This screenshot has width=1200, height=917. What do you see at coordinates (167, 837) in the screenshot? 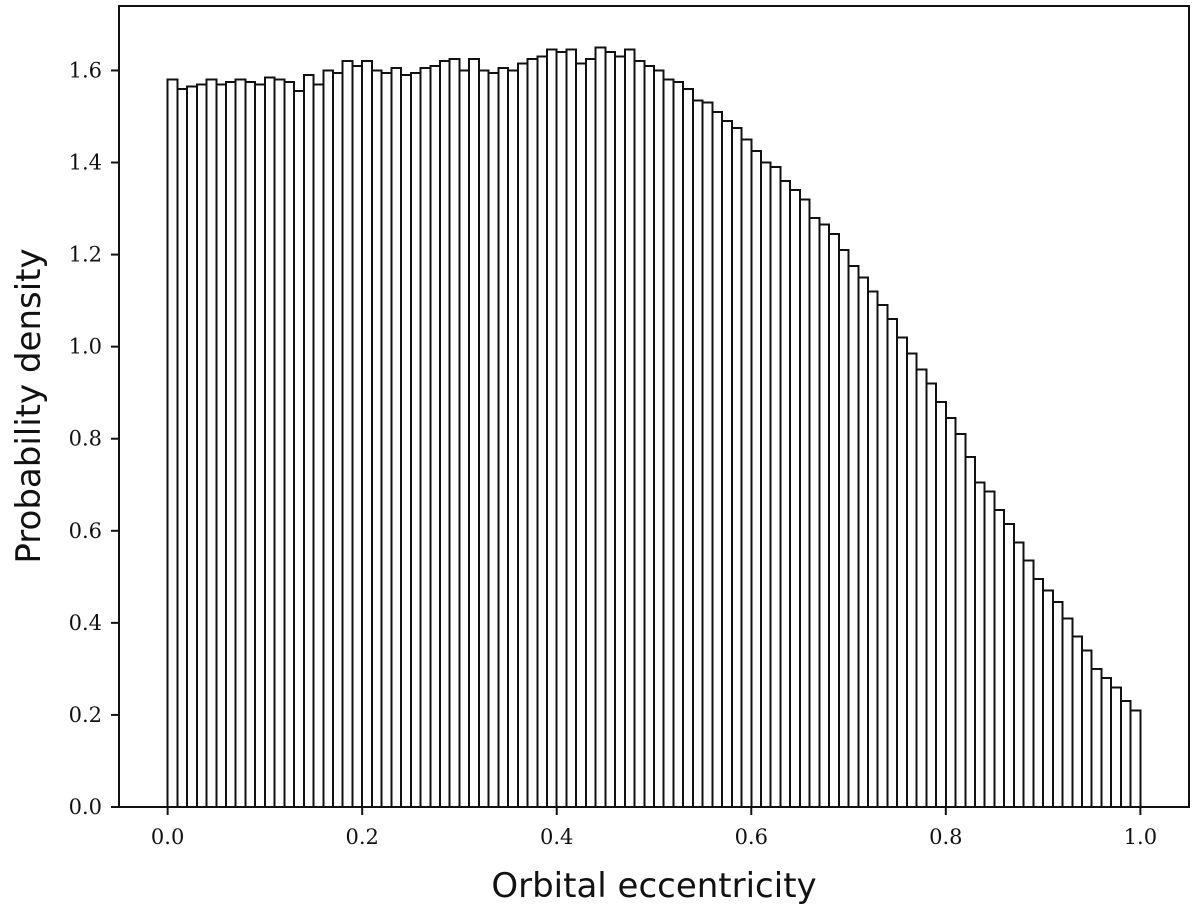
I see `x-tick-label: 0.0` at bounding box center [167, 837].